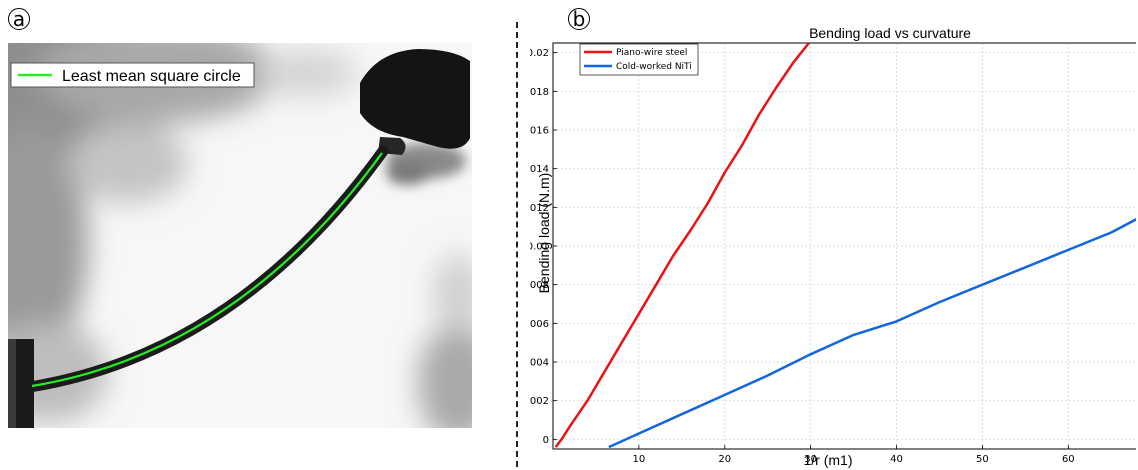 The image size is (1138, 470). I want to click on x-tick-label: 50, so click(982, 459).